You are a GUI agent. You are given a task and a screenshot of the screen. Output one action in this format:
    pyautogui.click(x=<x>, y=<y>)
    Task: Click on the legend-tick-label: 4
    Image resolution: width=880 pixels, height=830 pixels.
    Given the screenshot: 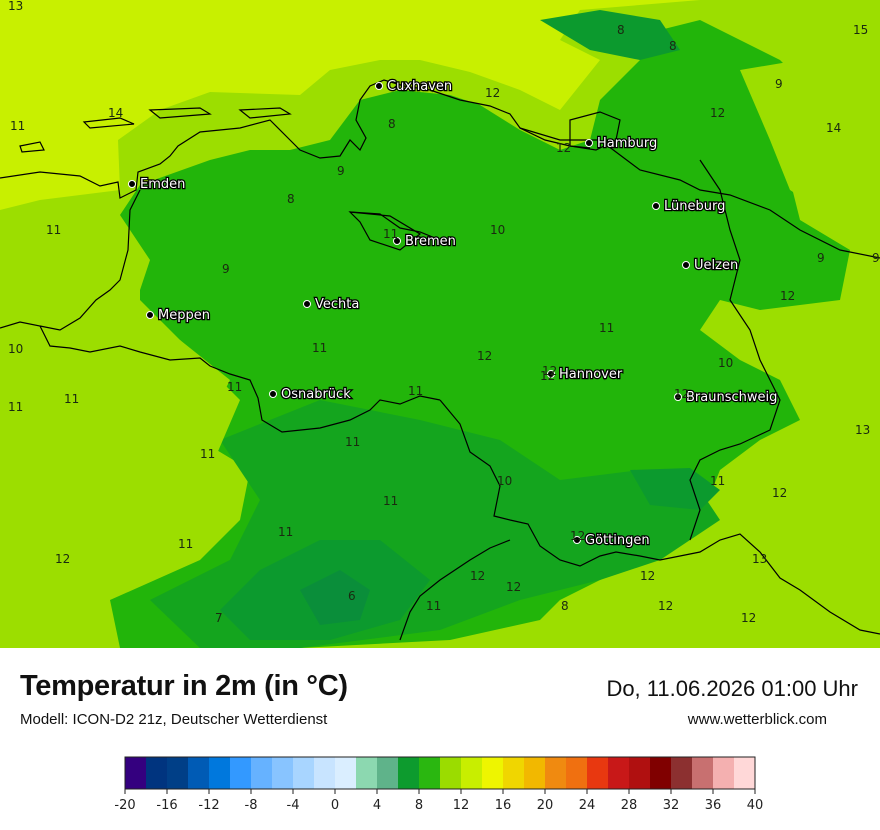 What is the action you would take?
    pyautogui.click(x=377, y=805)
    